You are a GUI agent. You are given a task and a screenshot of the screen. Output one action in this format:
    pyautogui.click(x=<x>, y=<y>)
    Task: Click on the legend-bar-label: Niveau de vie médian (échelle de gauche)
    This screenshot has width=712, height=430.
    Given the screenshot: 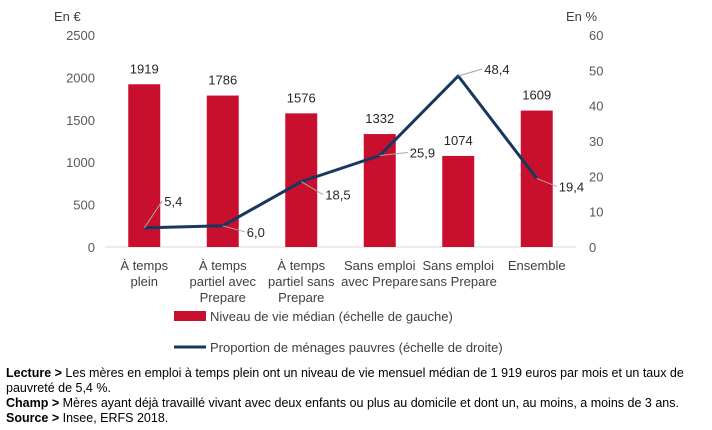 What is the action you would take?
    pyautogui.click(x=331, y=316)
    